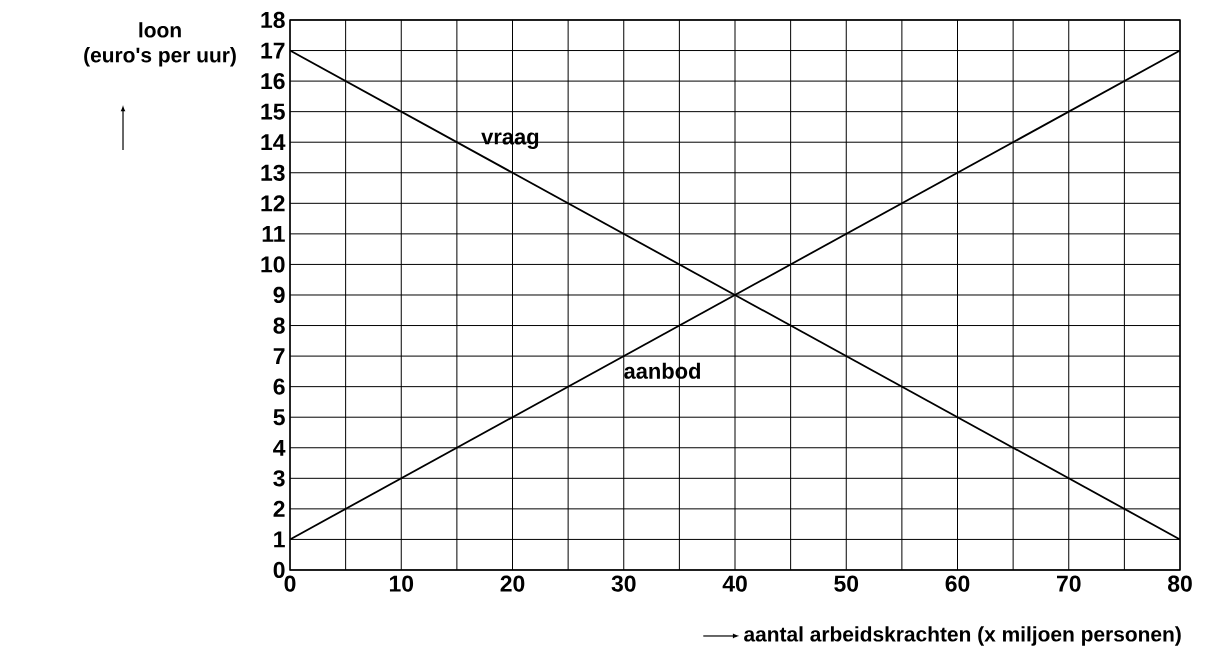 The height and width of the screenshot is (662, 1212). I want to click on y-axis-title: loon (euro's per uur), so click(160, 44).